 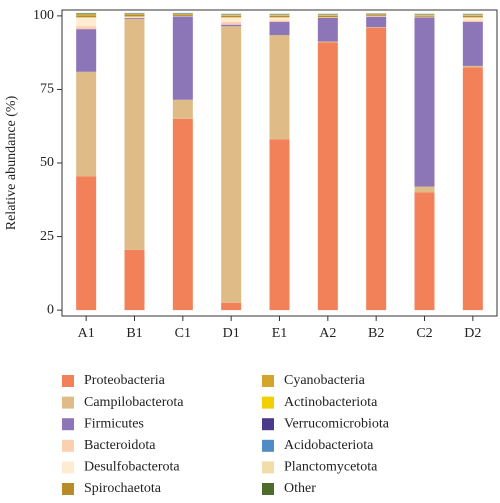 I want to click on x-tick-label: C1, so click(x=183, y=333).